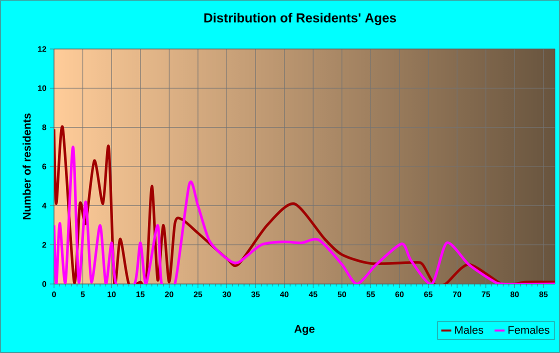 The width and height of the screenshot is (560, 353). Describe the element at coordinates (54, 295) in the screenshot. I see `x-tick-label: 0` at that location.